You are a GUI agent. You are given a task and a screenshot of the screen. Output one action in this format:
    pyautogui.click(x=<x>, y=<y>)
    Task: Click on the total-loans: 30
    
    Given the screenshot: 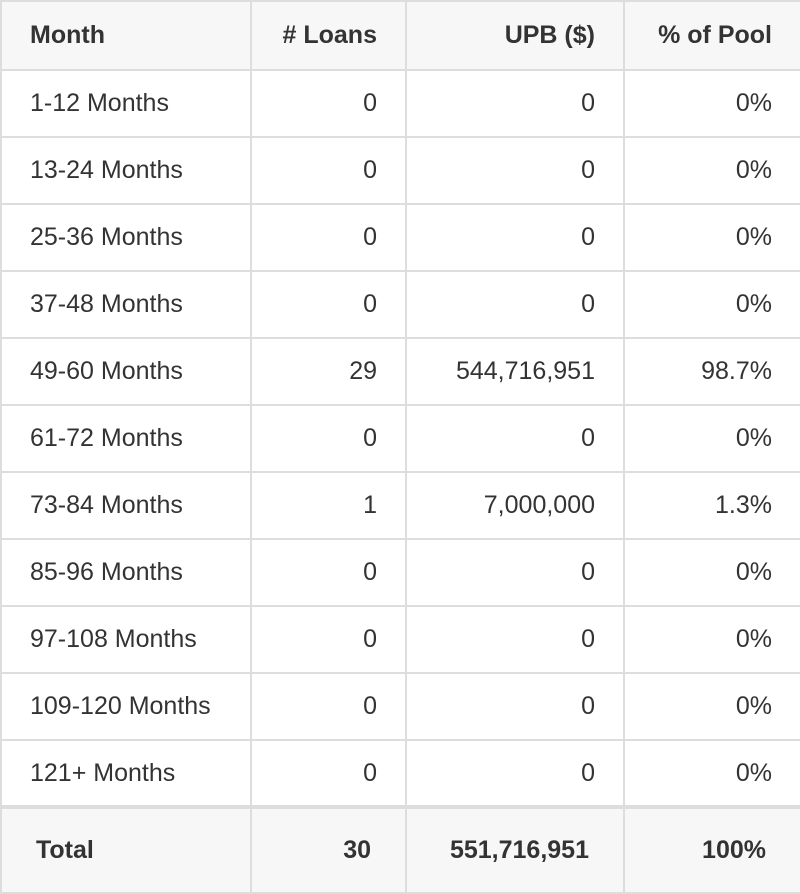 What is the action you would take?
    pyautogui.click(x=328, y=849)
    